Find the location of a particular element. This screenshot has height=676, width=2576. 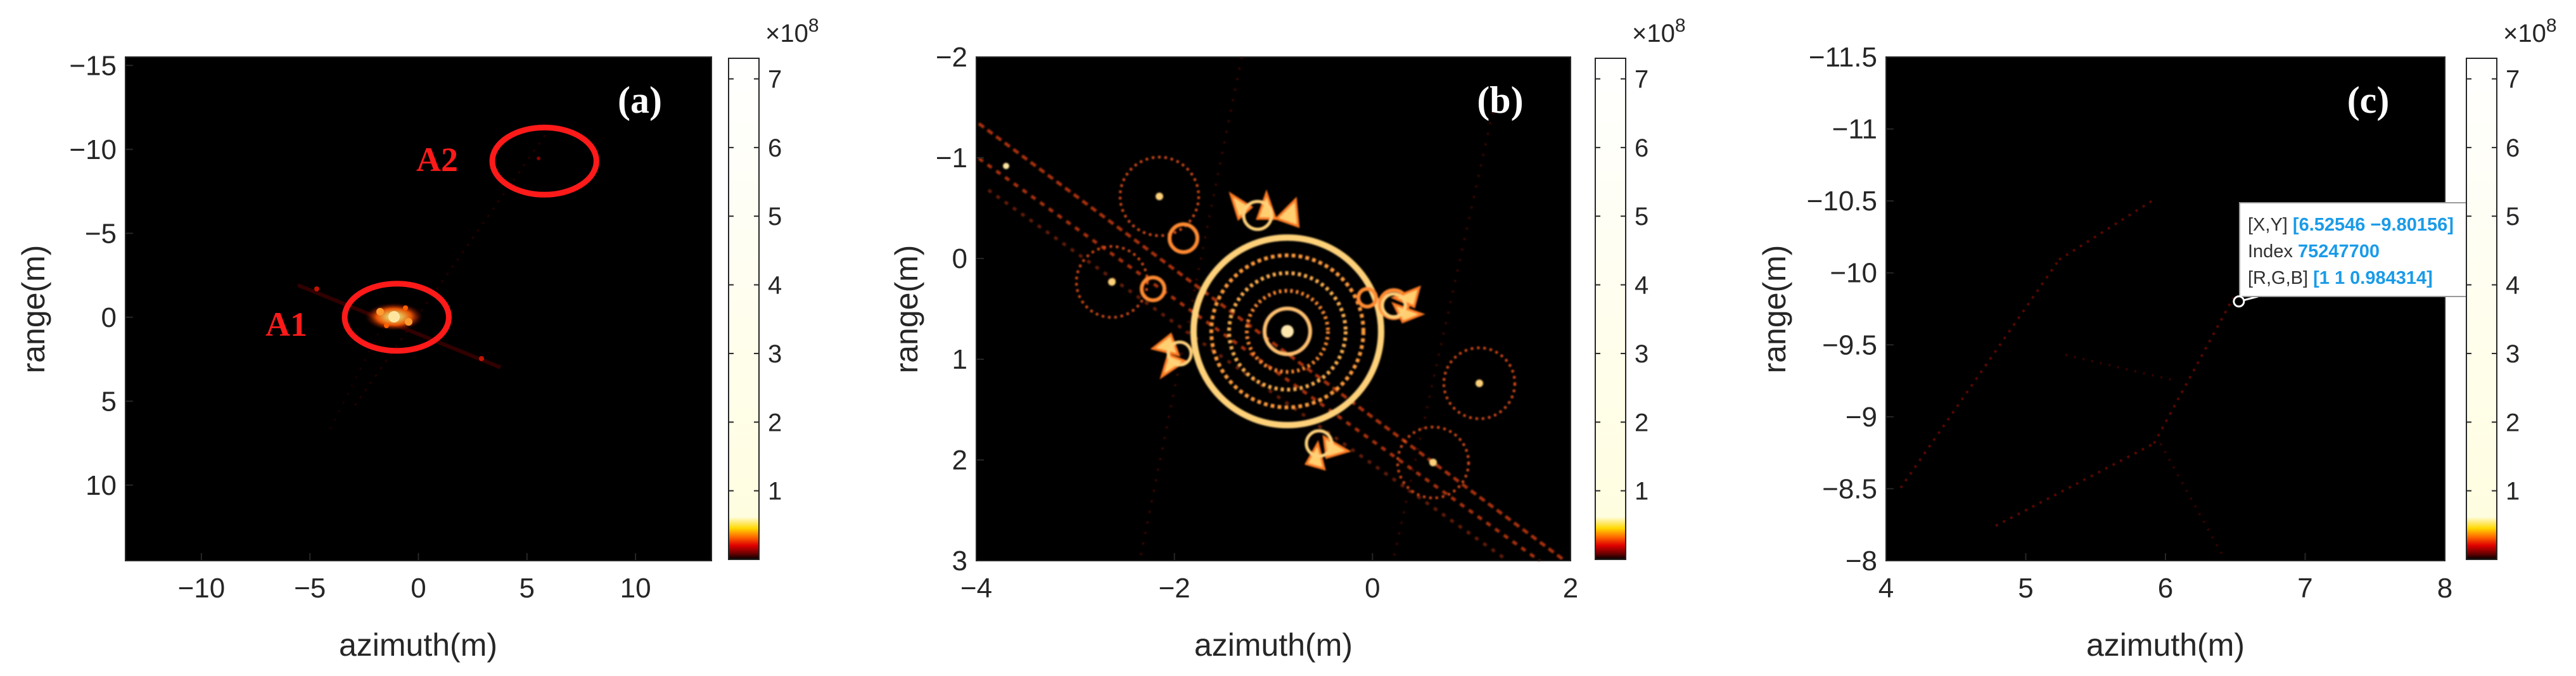

panel-b-ytick-label: 1 is located at coordinates (959, 359).